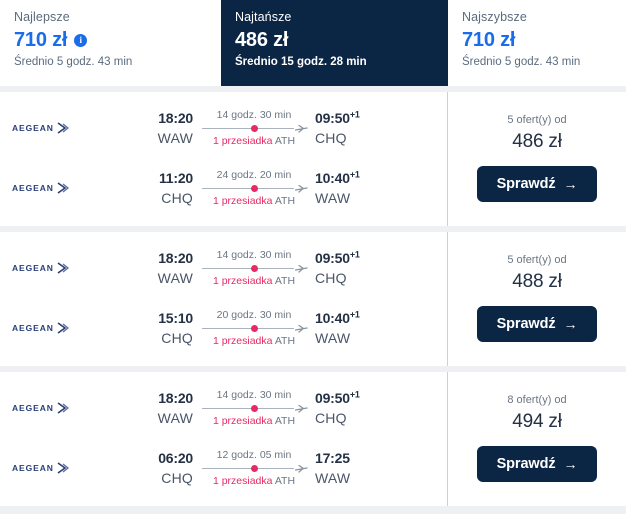 This screenshot has height=514, width=626. I want to click on flight-leg: AEGEAN 11:20 CHQ 24 godz. 20 min, so click(223, 188).